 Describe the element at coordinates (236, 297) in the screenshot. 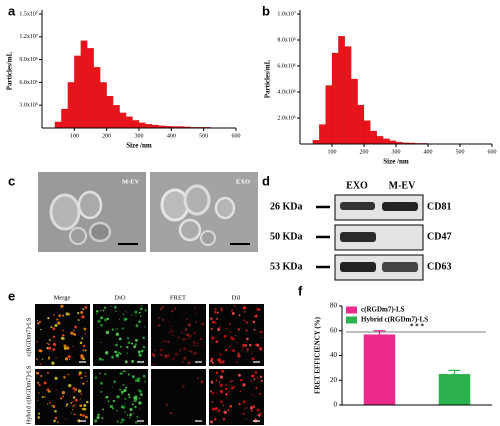

I see `column-label: DiI` at that location.